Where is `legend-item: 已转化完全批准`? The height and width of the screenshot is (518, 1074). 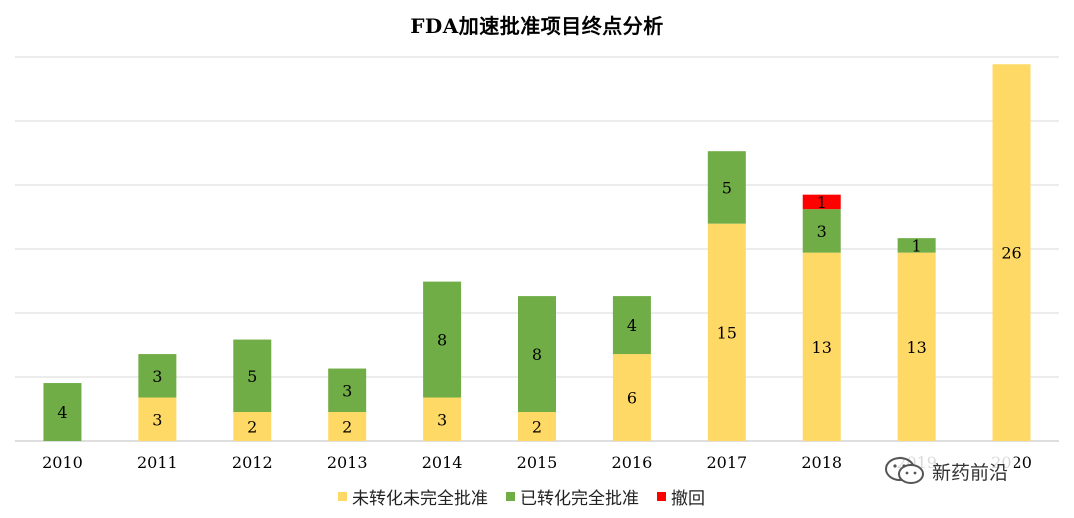 legend-item: 已转化完全批准 is located at coordinates (572, 496).